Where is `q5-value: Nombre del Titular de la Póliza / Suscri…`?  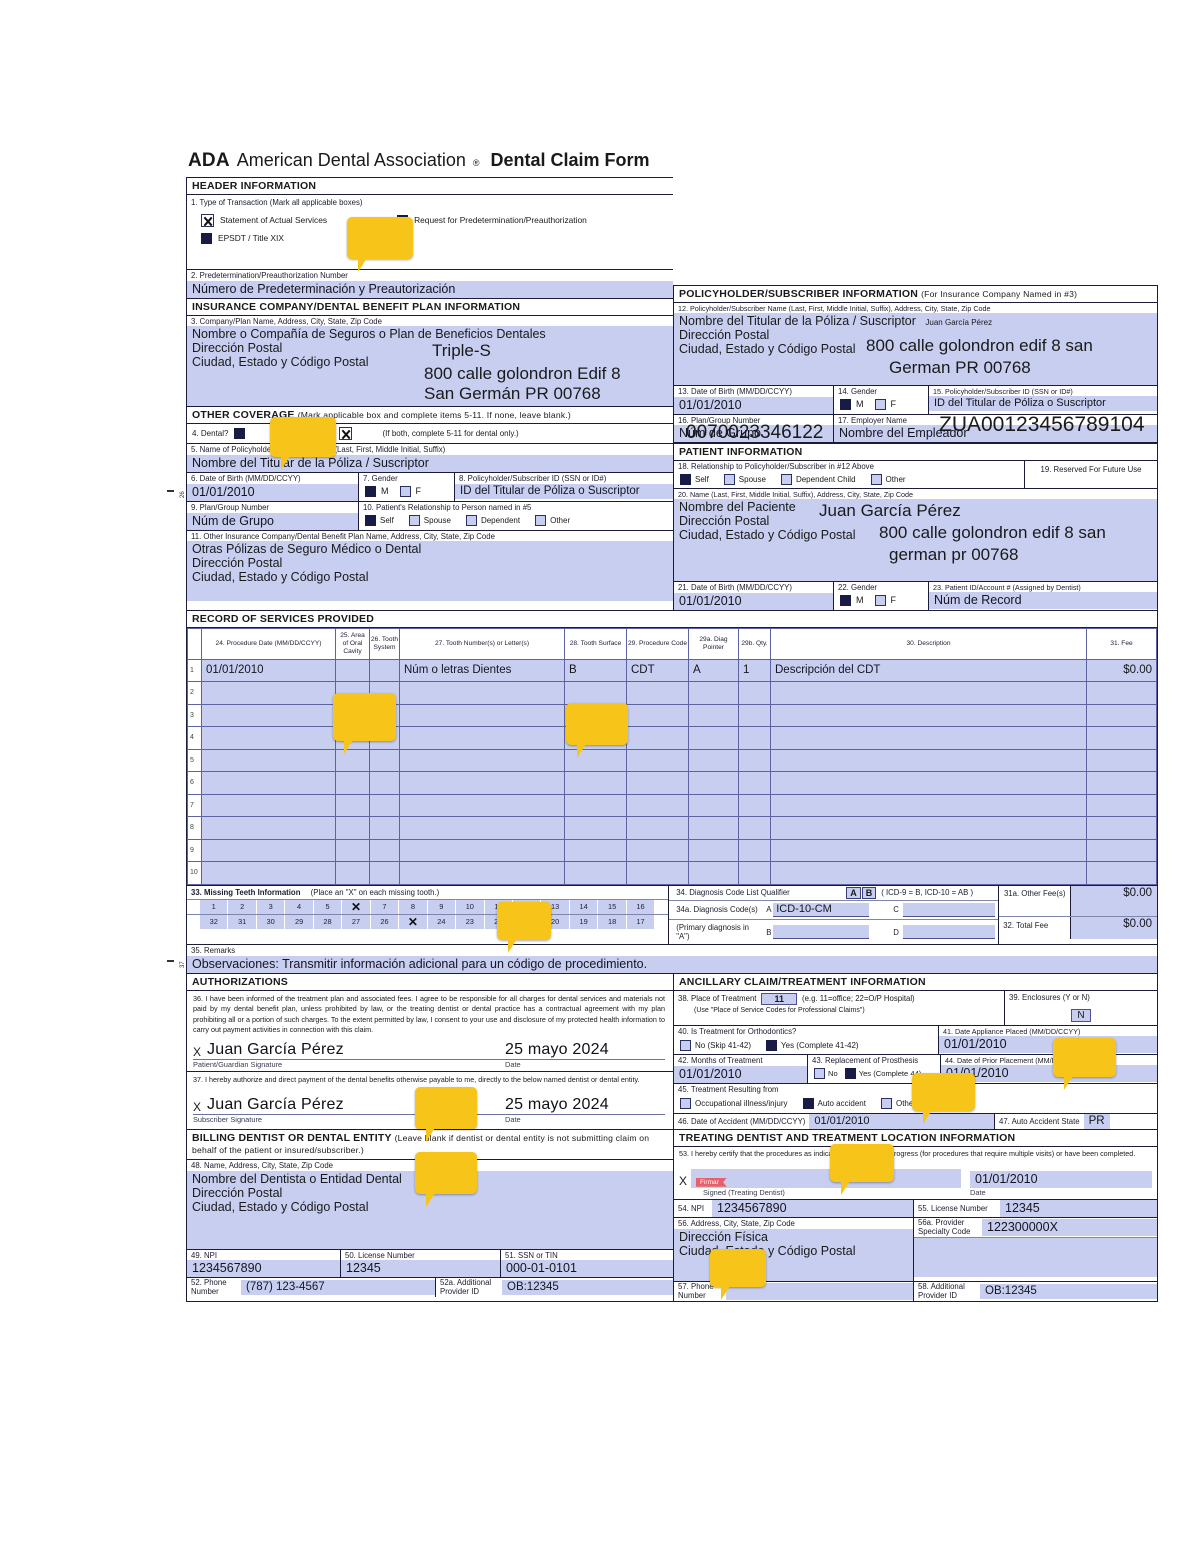
q5-value: Nombre del Titular de la Póliza / Suscri… is located at coordinates (430, 464).